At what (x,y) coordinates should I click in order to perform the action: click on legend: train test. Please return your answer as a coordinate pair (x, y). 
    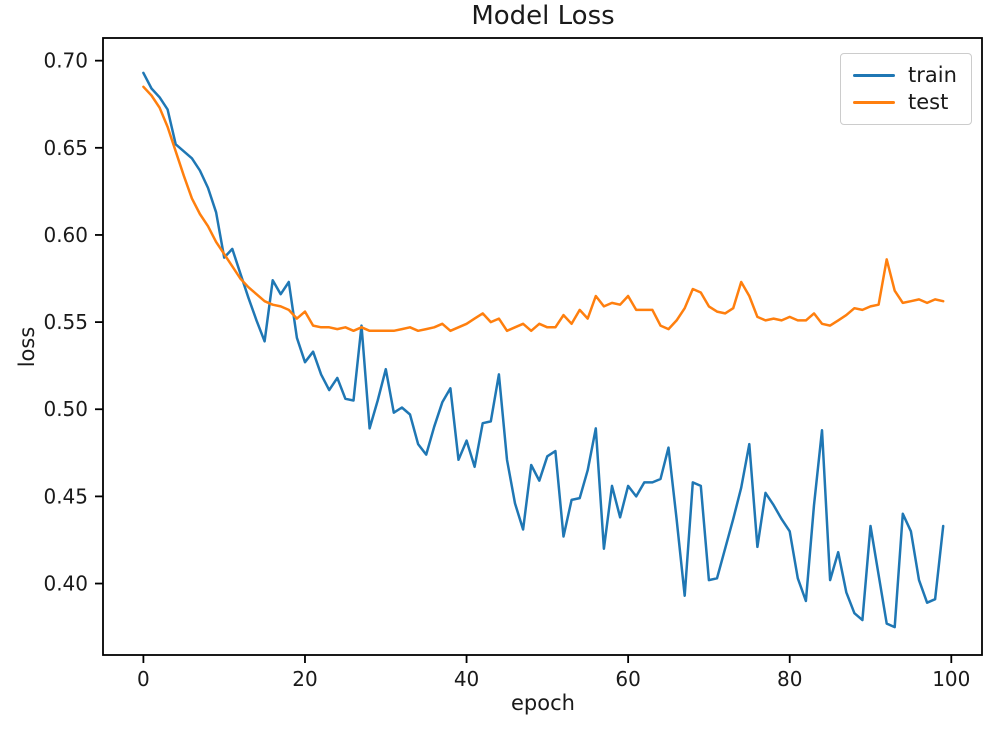
    Looking at the image, I should click on (906, 89).